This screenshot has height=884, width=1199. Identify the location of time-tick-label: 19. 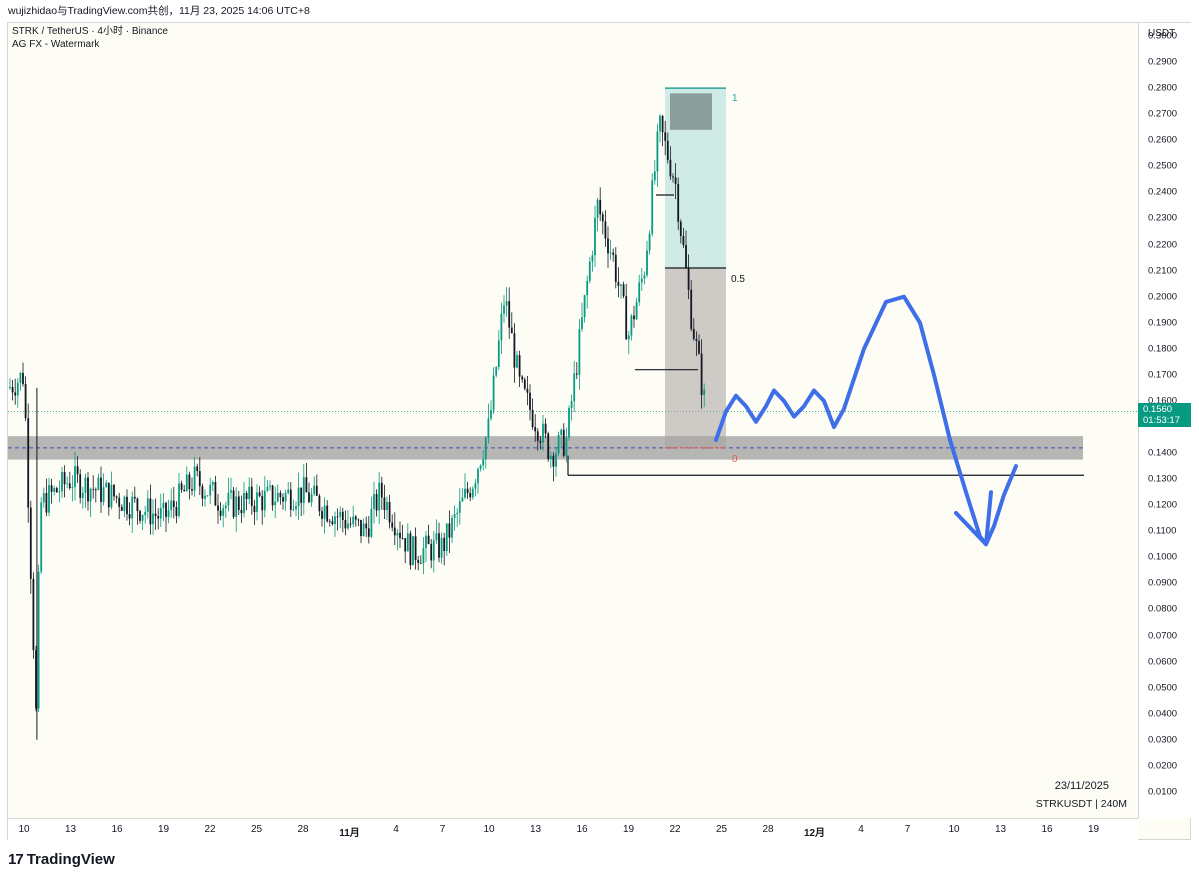
(628, 829).